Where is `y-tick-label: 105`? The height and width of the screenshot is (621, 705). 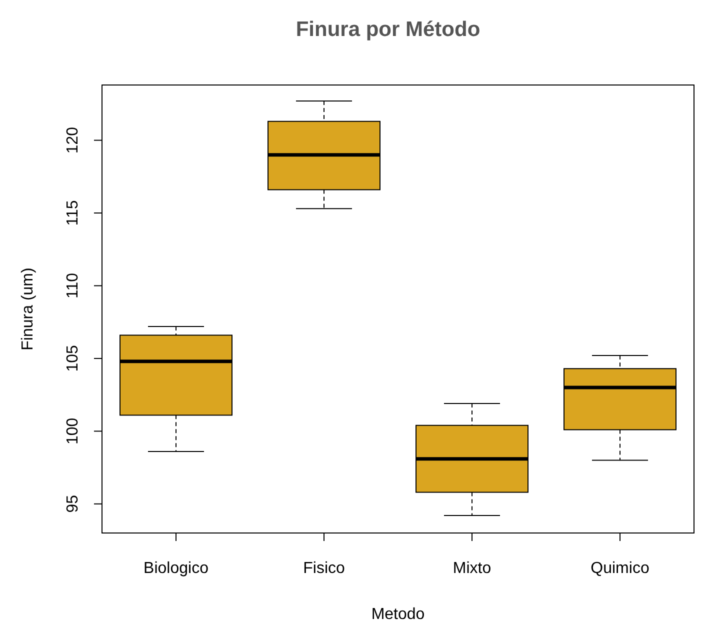
y-tick-label: 105 is located at coordinates (73, 358).